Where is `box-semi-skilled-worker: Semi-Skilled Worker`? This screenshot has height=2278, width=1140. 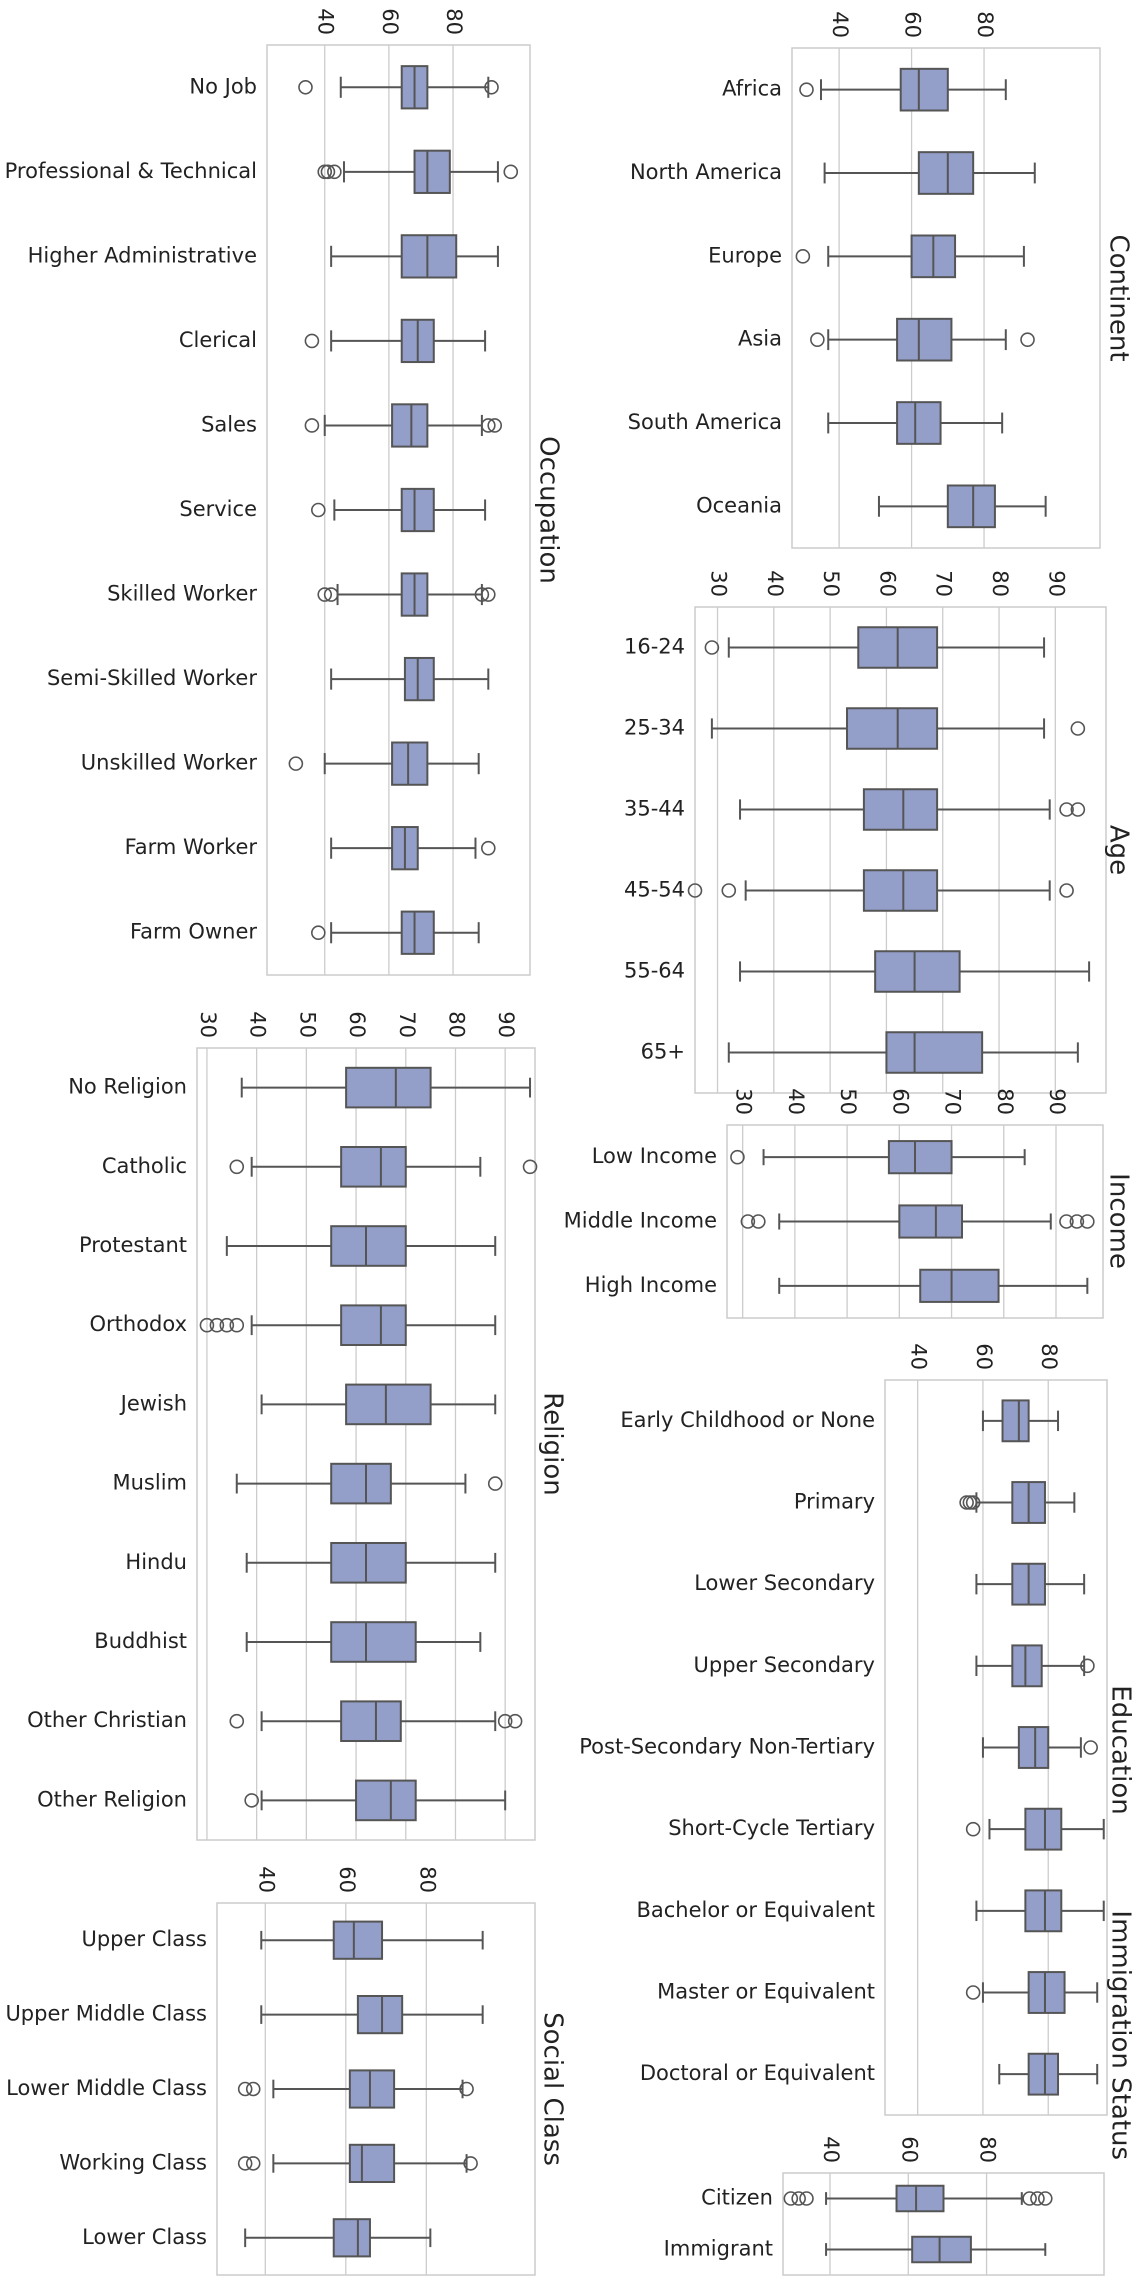
box-semi-skilled-worker: Semi-Skilled Worker is located at coordinates (268, 679).